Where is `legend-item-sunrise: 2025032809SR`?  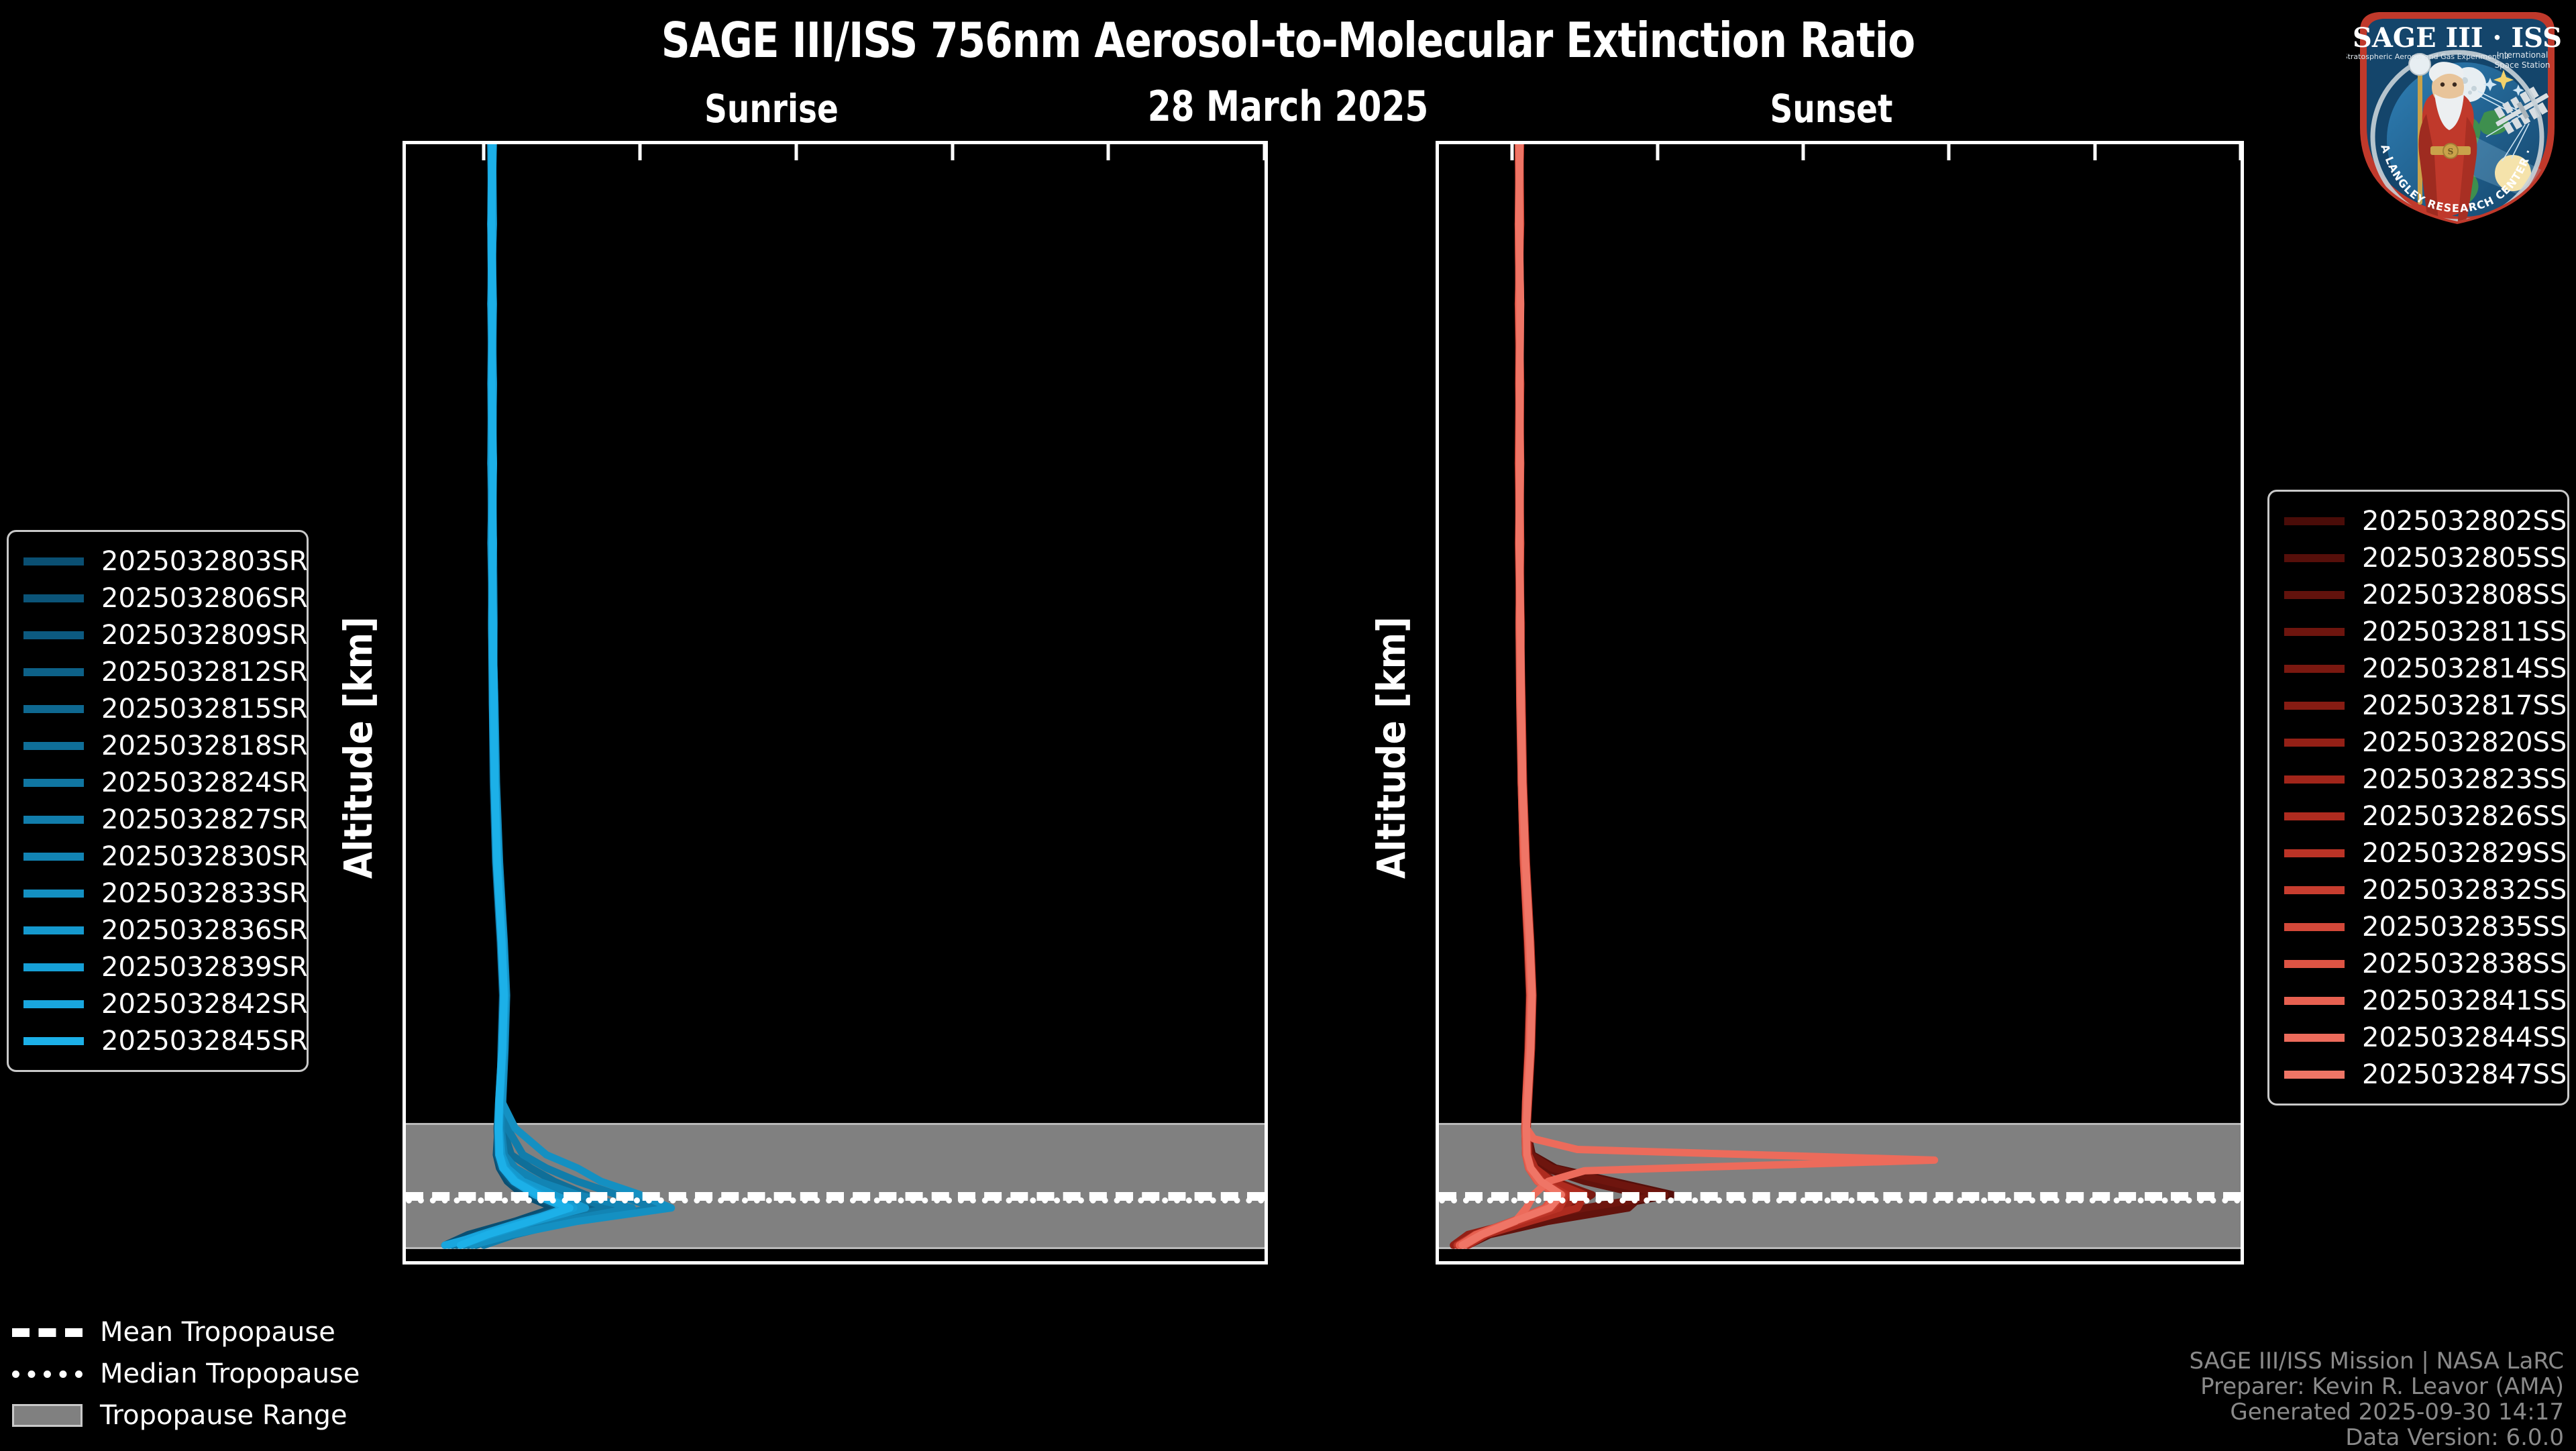 legend-item-sunrise: 2025032809SR is located at coordinates (165, 634).